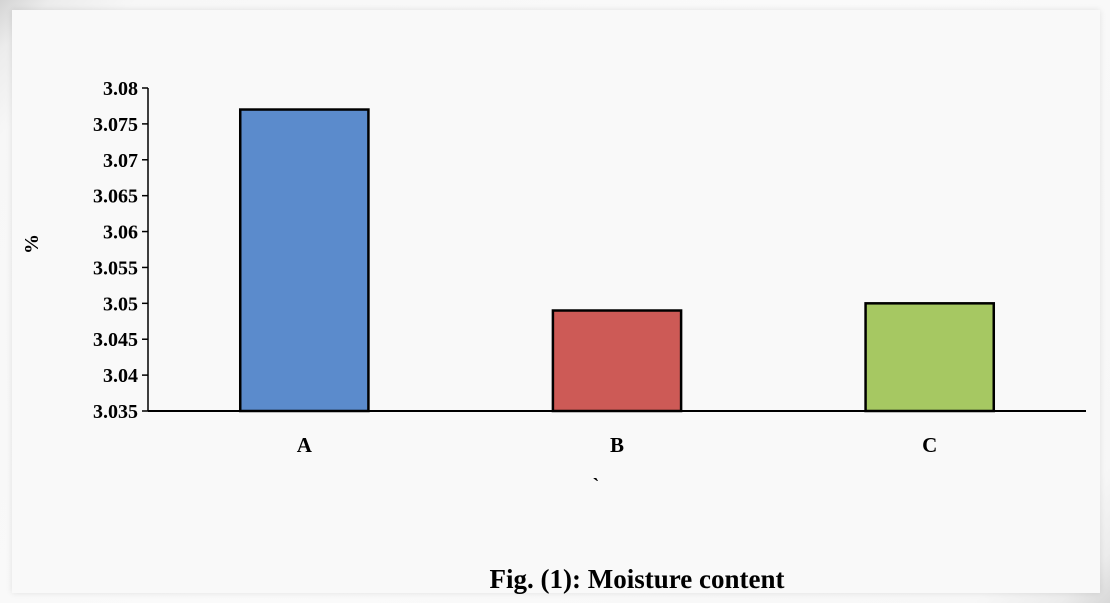 The width and height of the screenshot is (1110, 603). What do you see at coordinates (120, 304) in the screenshot?
I see `y-tick-label: 3.05` at bounding box center [120, 304].